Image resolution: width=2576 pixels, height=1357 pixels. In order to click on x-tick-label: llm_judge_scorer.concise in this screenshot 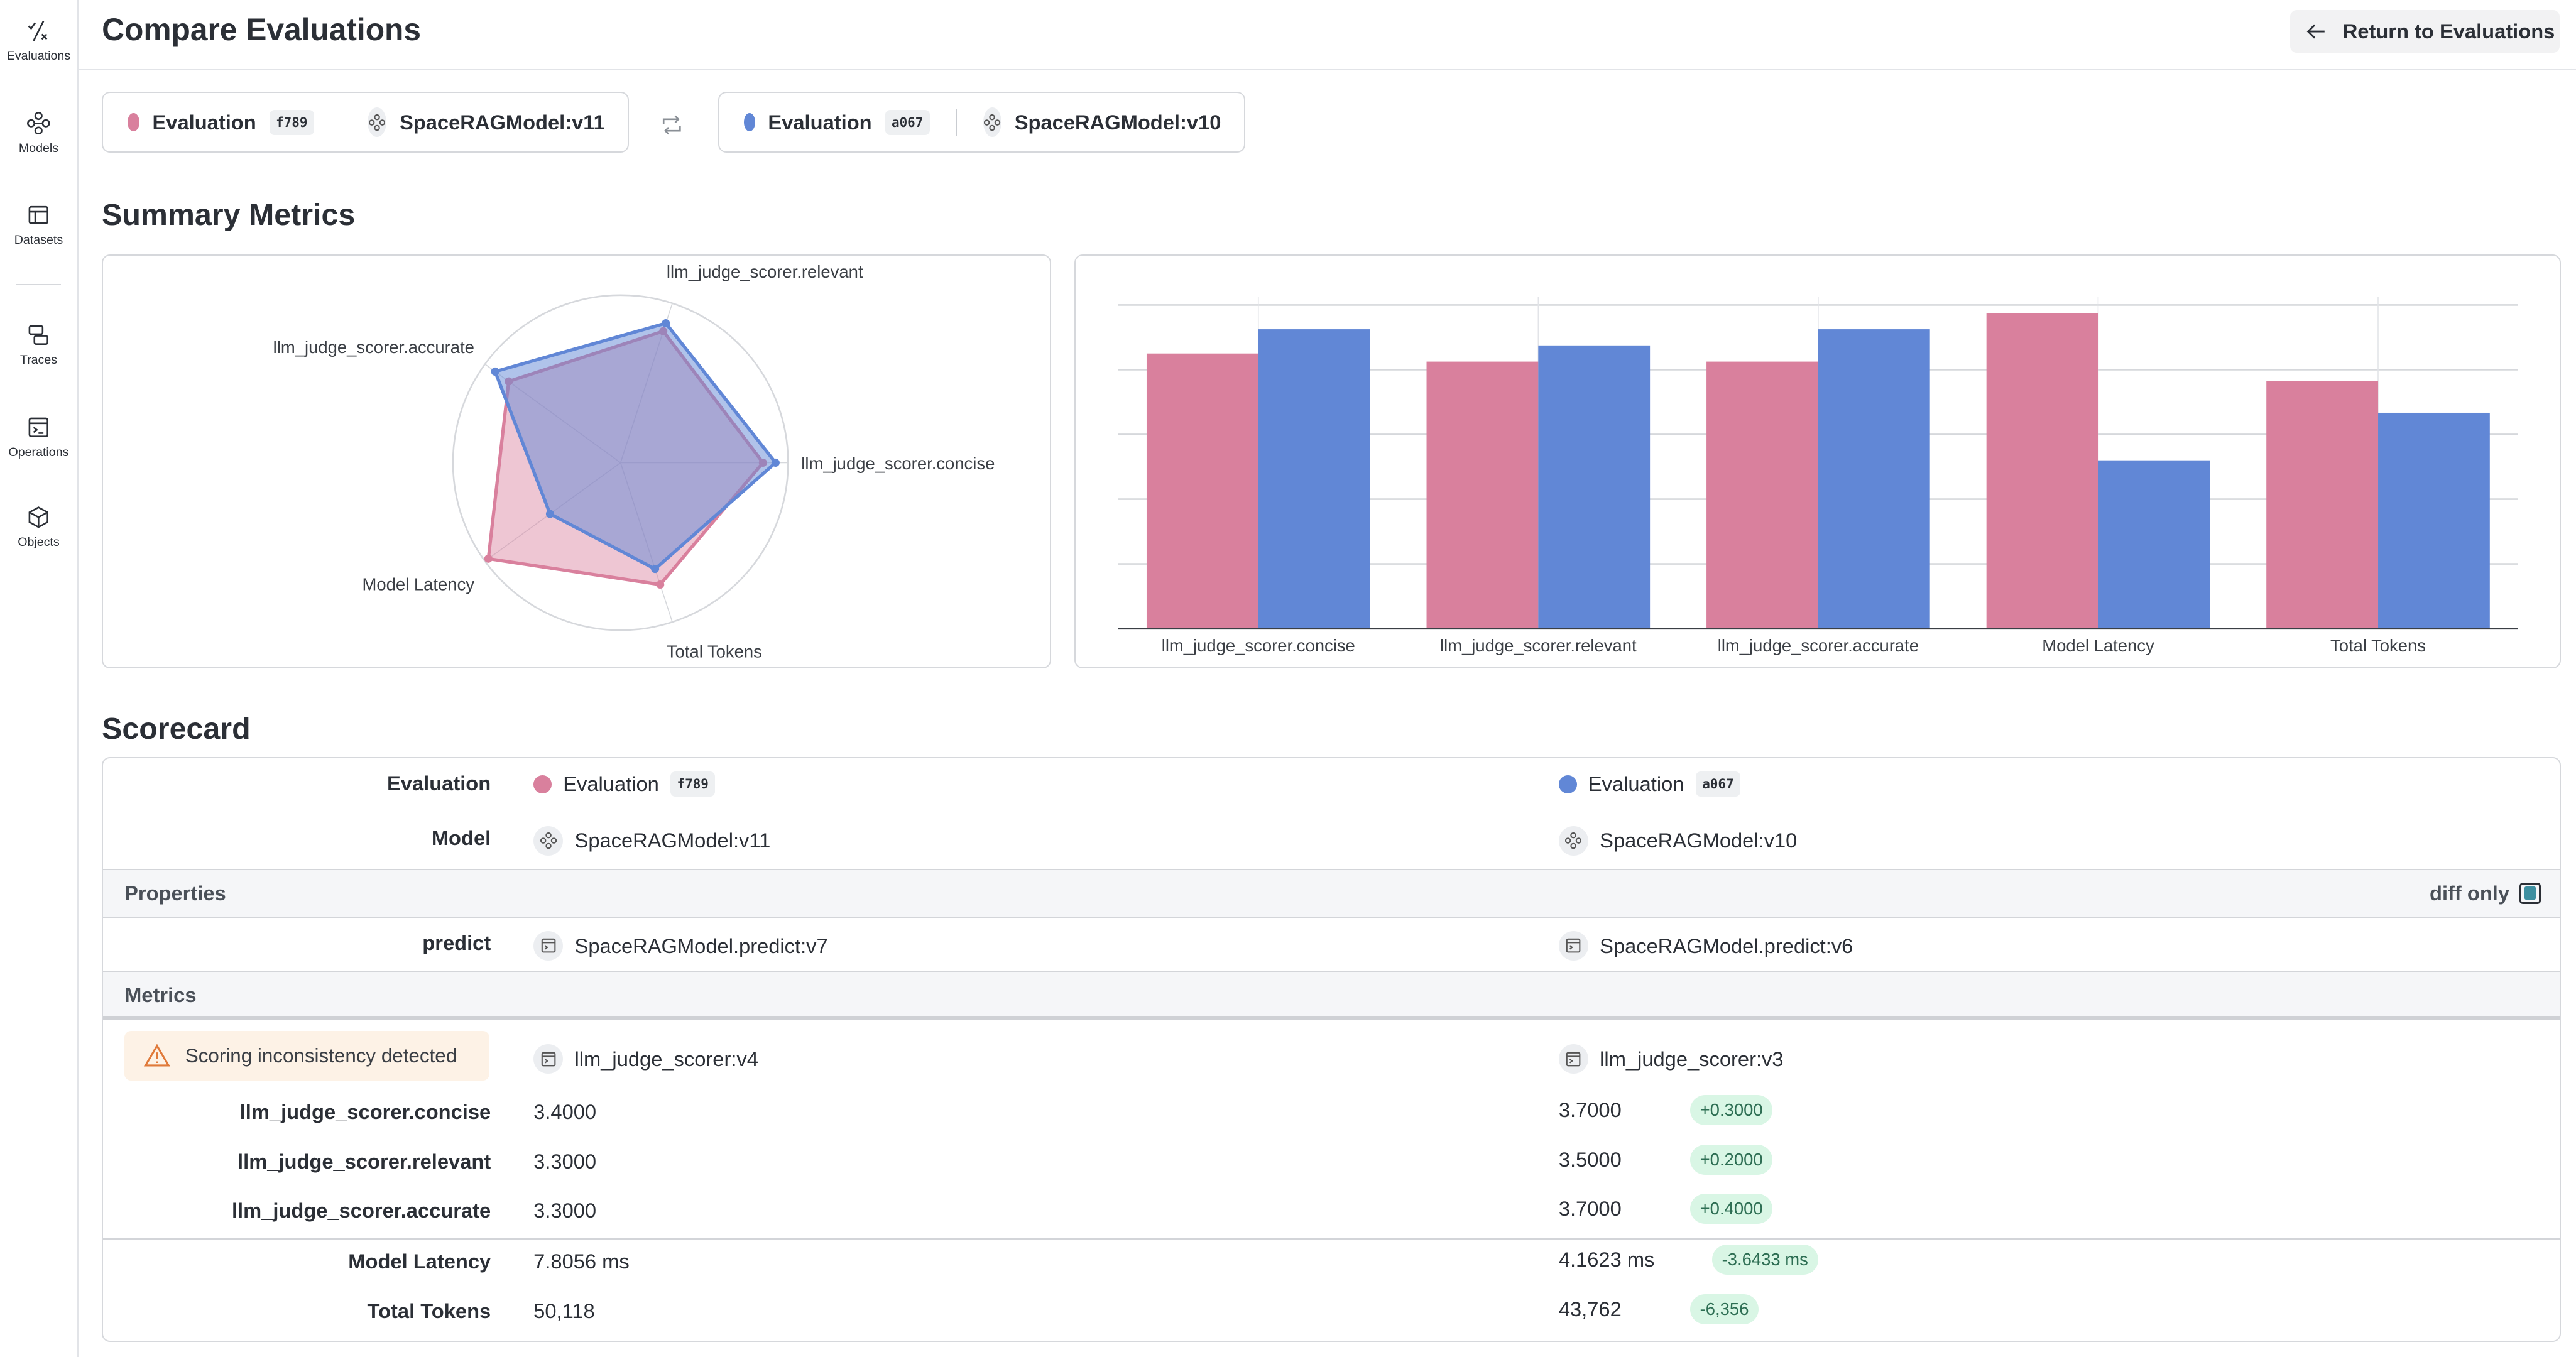, I will do `click(1258, 646)`.